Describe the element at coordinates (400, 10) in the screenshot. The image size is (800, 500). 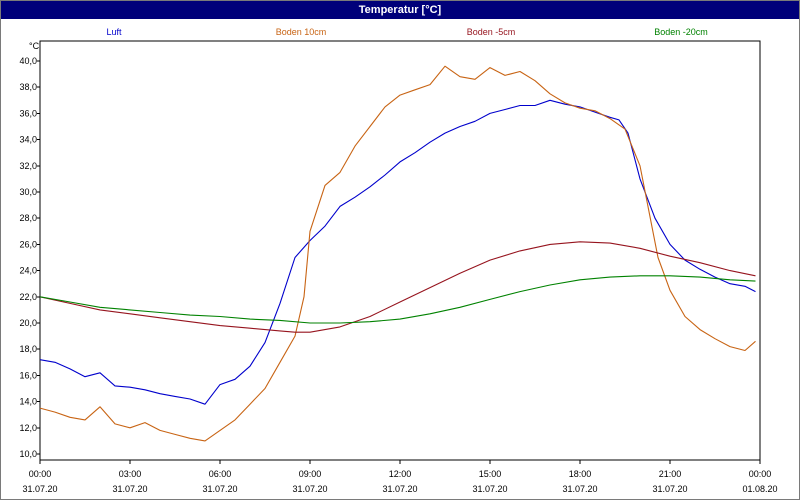
I see `window-title: Temperatur [°C]` at that location.